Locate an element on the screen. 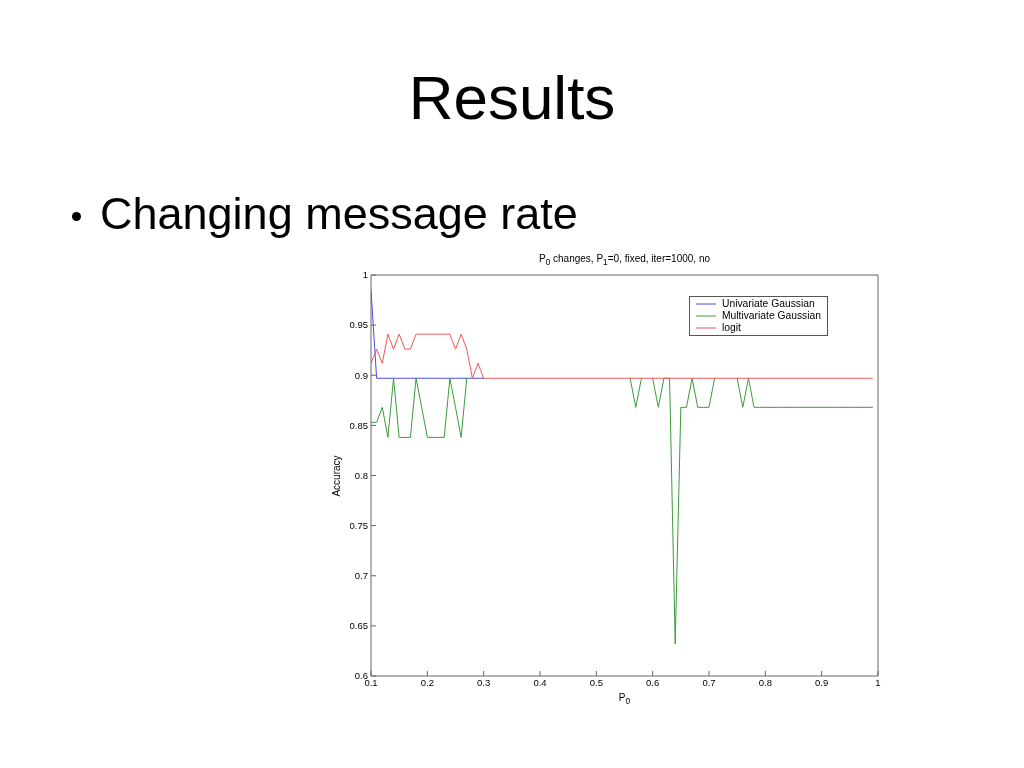 The height and width of the screenshot is (768, 1024). x-axis-title: P$_{0}$ is located at coordinates (624, 699).